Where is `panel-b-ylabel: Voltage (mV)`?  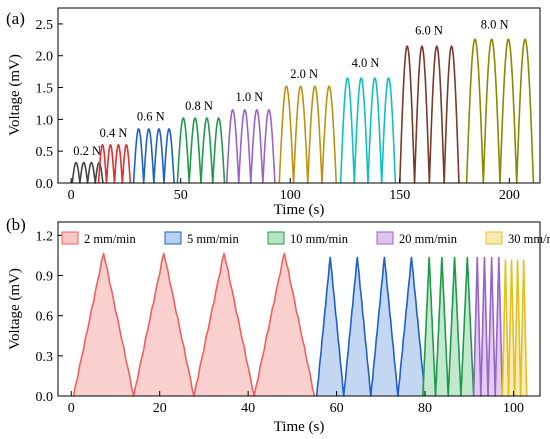
panel-b-ylabel: Voltage (mV) is located at coordinates (15, 309).